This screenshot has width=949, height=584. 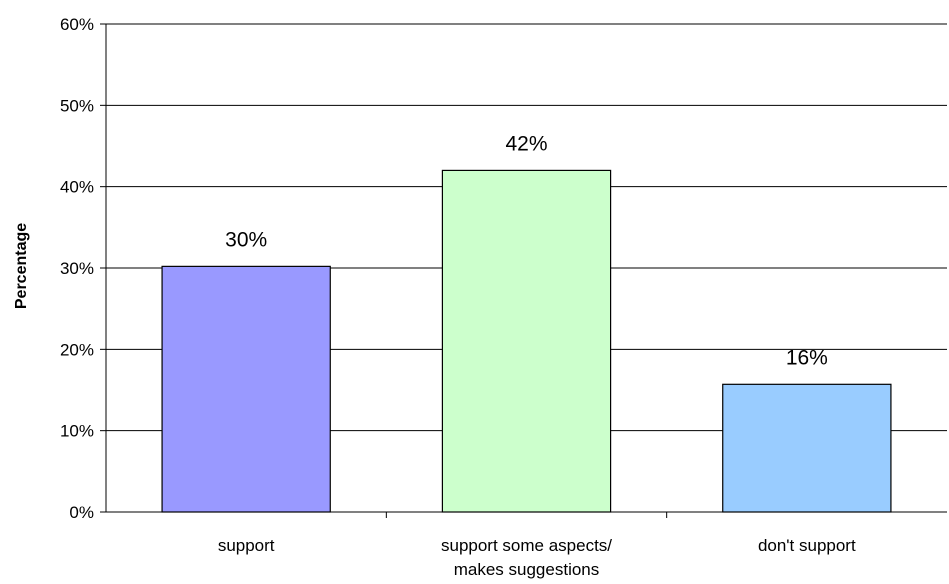 What do you see at coordinates (807, 545) in the screenshot?
I see `x-category-label: don't support` at bounding box center [807, 545].